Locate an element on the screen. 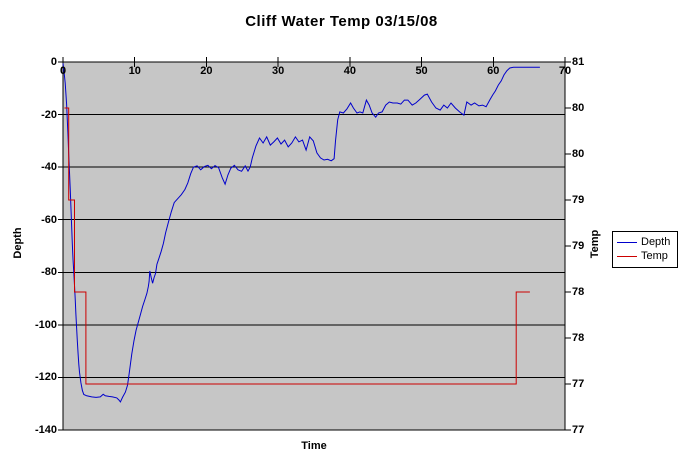 The height and width of the screenshot is (467, 683). x-tick-label: 70 is located at coordinates (565, 71).